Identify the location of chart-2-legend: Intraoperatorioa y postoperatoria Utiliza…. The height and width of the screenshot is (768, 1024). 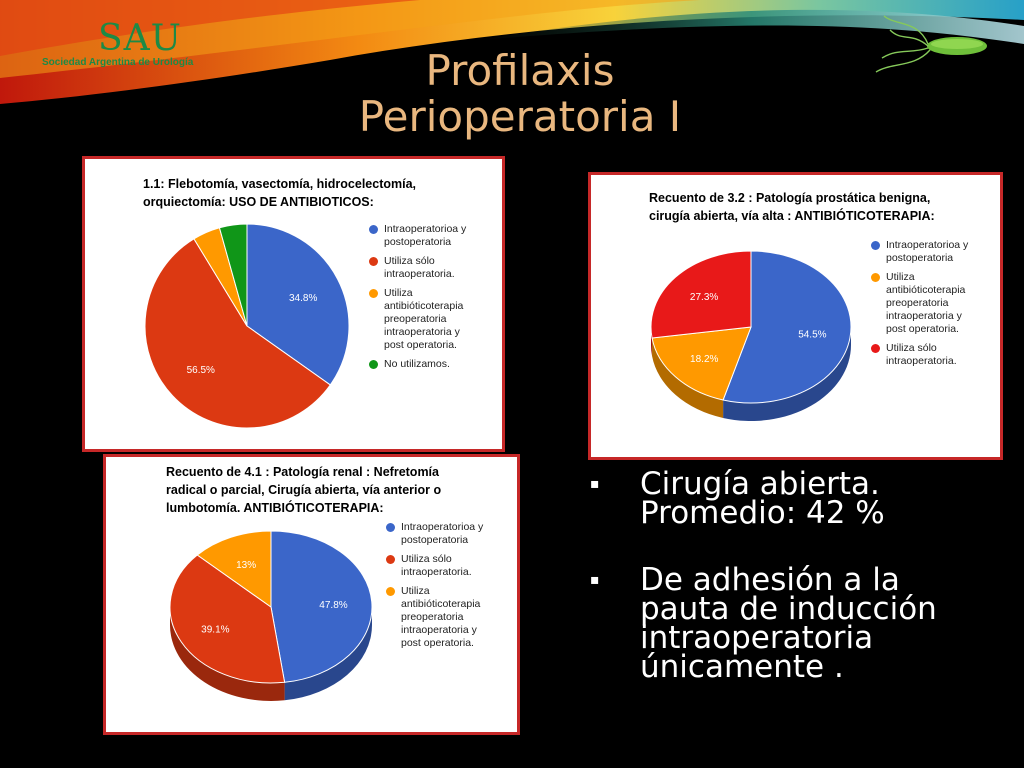
(935, 306).